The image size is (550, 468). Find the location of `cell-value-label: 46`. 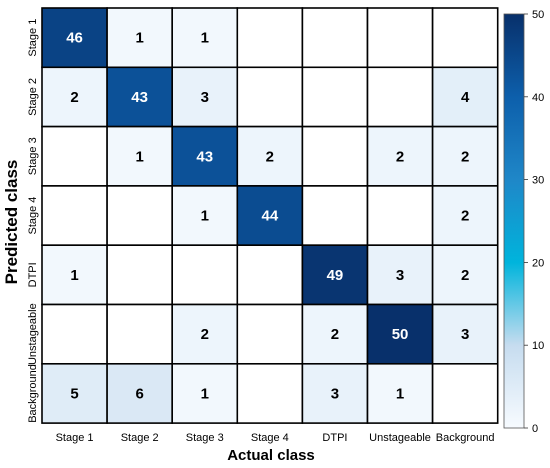

cell-value-label: 46 is located at coordinates (74, 38).